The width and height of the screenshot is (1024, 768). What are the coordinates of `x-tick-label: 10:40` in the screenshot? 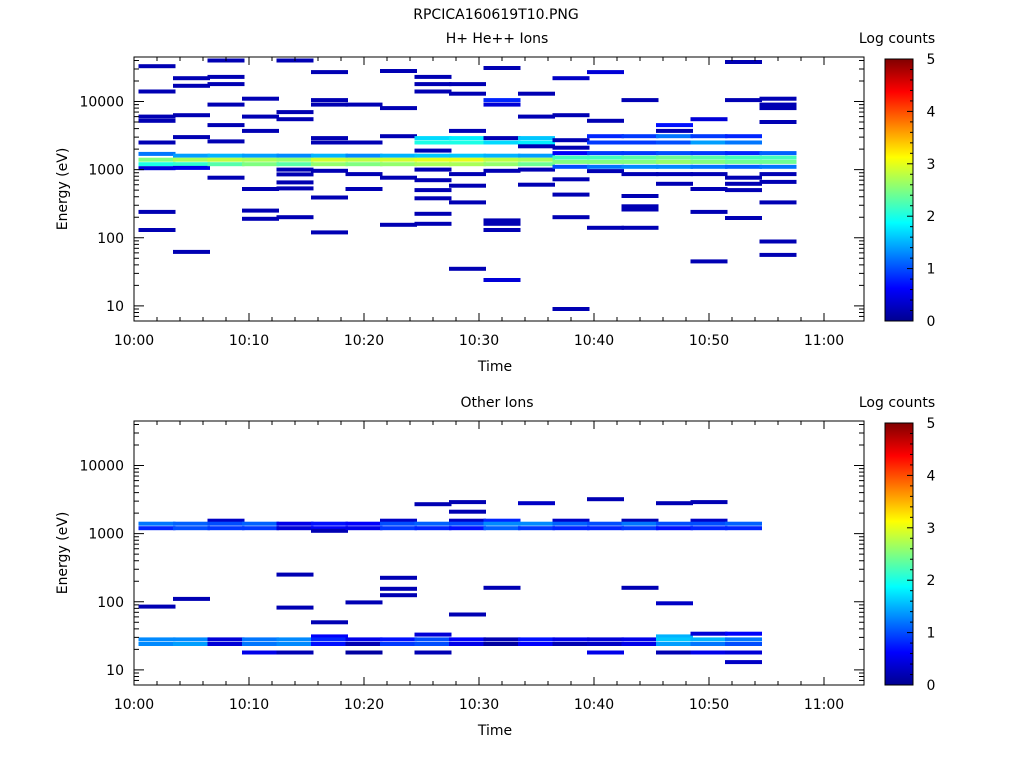 It's located at (594, 705).